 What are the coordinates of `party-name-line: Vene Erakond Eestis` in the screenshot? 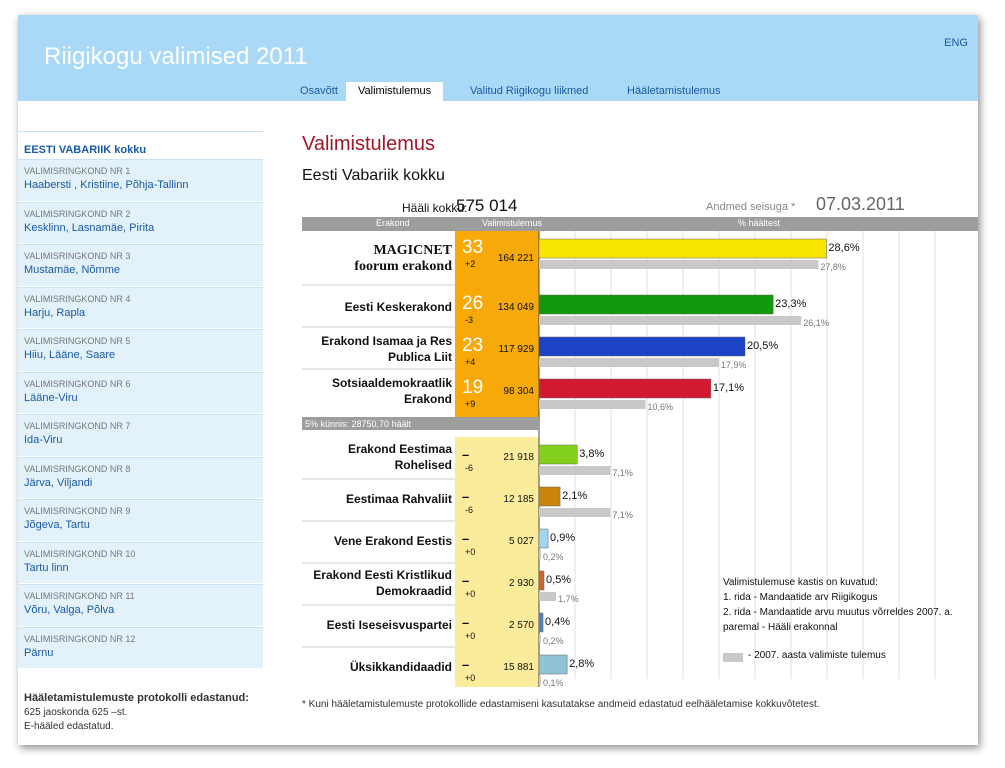 It's located at (393, 541).